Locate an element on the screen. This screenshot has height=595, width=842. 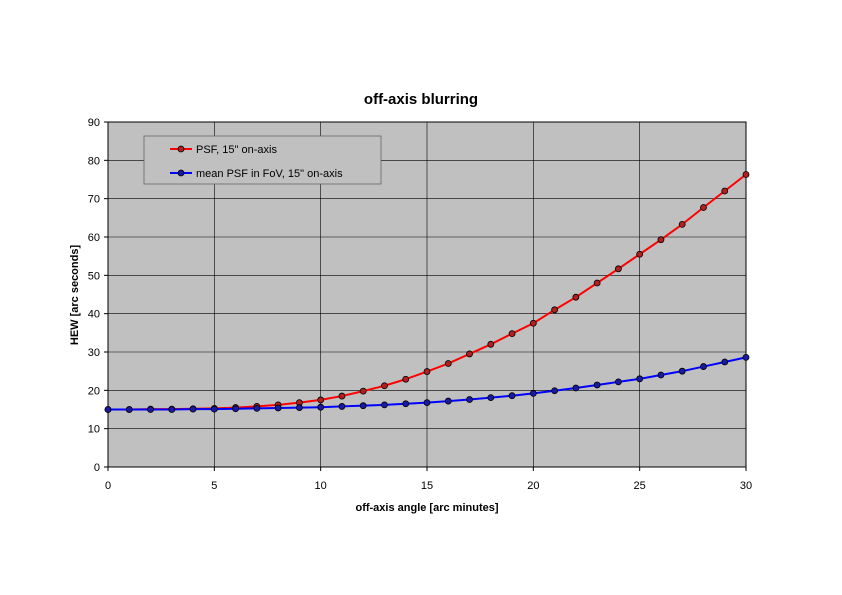
y-tick-label: 60 is located at coordinates (94, 238).